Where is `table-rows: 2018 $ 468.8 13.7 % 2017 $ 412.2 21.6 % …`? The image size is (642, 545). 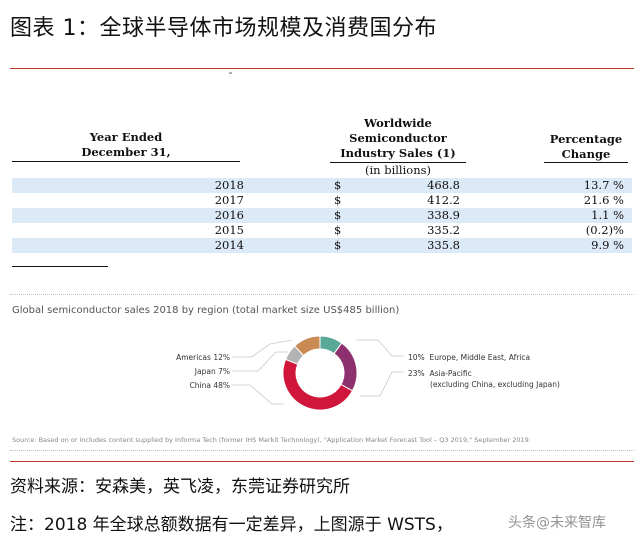 table-rows: 2018 $ 468.8 13.7 % 2017 $ 412.2 21.6 % … is located at coordinates (322, 215).